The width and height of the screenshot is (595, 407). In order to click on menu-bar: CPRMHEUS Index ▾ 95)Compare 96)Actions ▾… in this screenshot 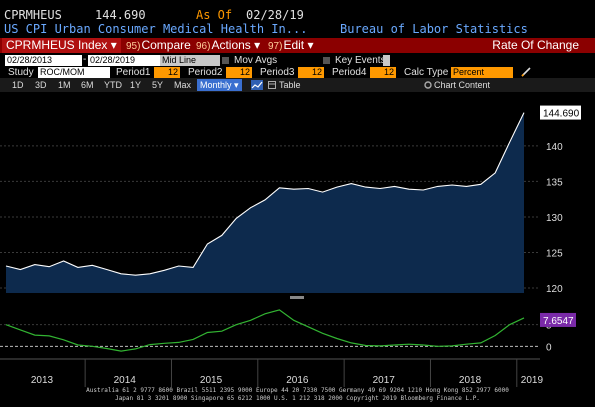, I will do `click(297, 45)`.